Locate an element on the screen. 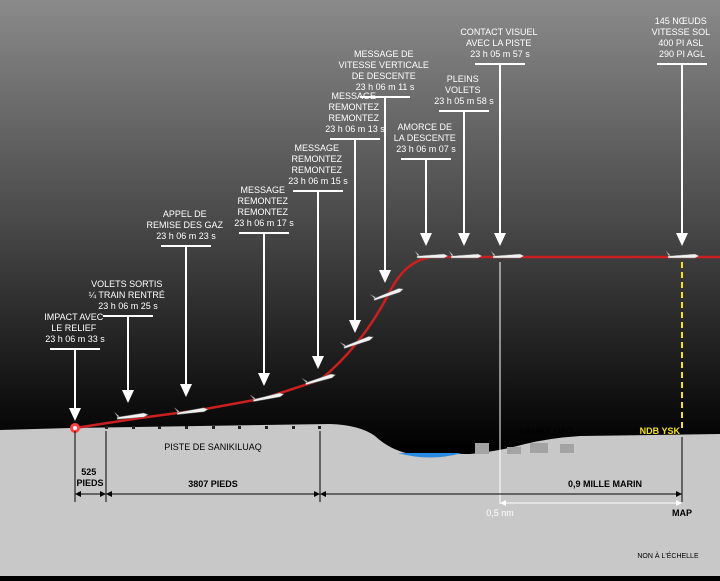 This screenshot has height=581, width=720. callout-impact: IMPACT AVEC LE RELIEF 23 h 06 m 33 s is located at coordinates (75, 328).